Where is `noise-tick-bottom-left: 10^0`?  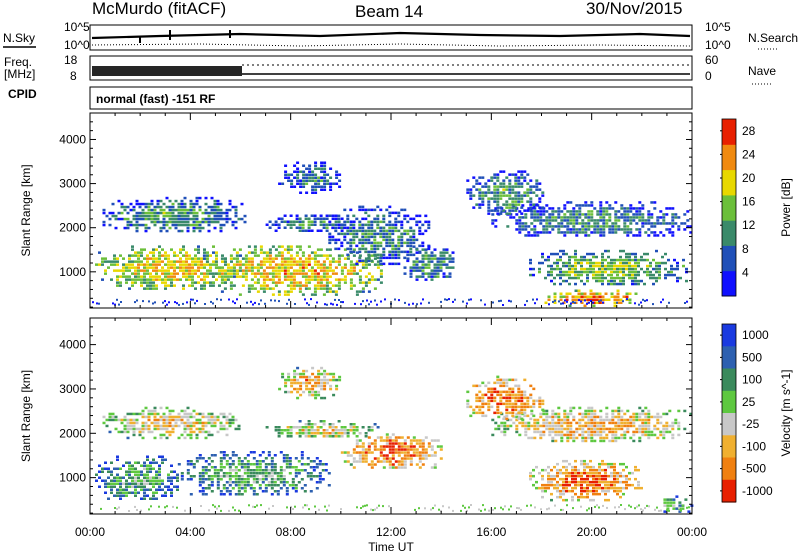
noise-tick-bottom-left: 10^0 is located at coordinates (77, 45).